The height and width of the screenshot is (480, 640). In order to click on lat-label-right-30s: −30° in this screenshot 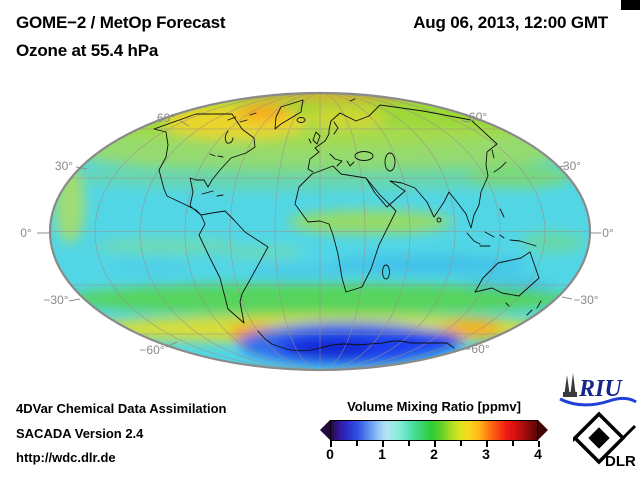, I will do `click(585, 300)`.